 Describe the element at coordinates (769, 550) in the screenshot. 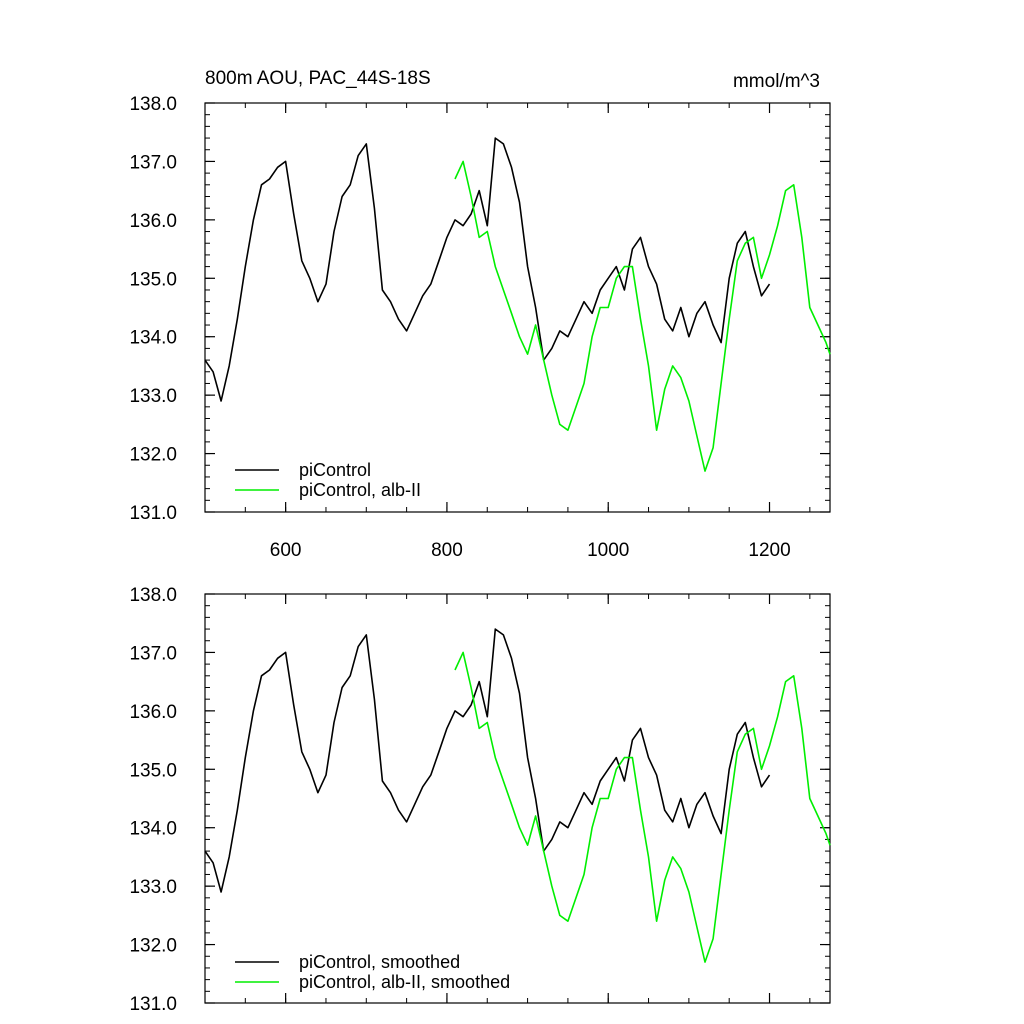

I see `x-tick-label: 1200` at that location.